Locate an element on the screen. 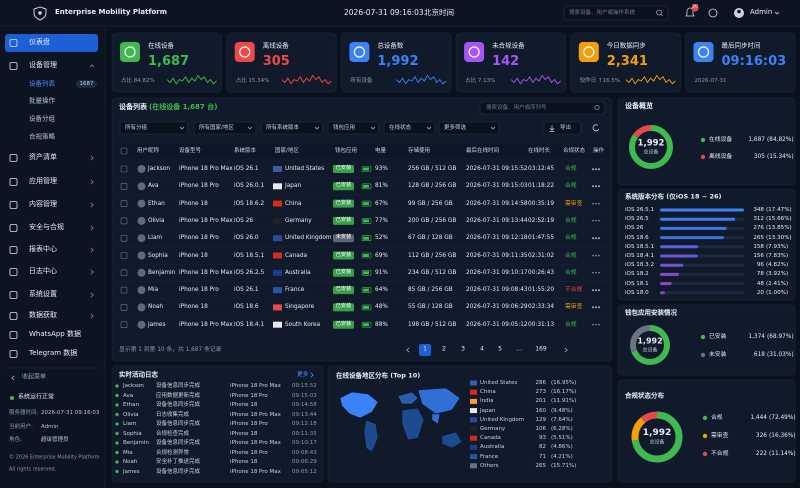 The height and width of the screenshot is (488, 800). compliance-status: 合规 is located at coordinates (571, 220).